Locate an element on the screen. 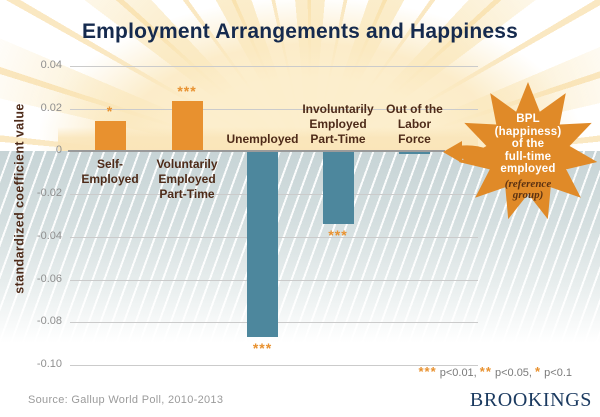  starburst-note-line: group) is located at coordinates (528, 195).